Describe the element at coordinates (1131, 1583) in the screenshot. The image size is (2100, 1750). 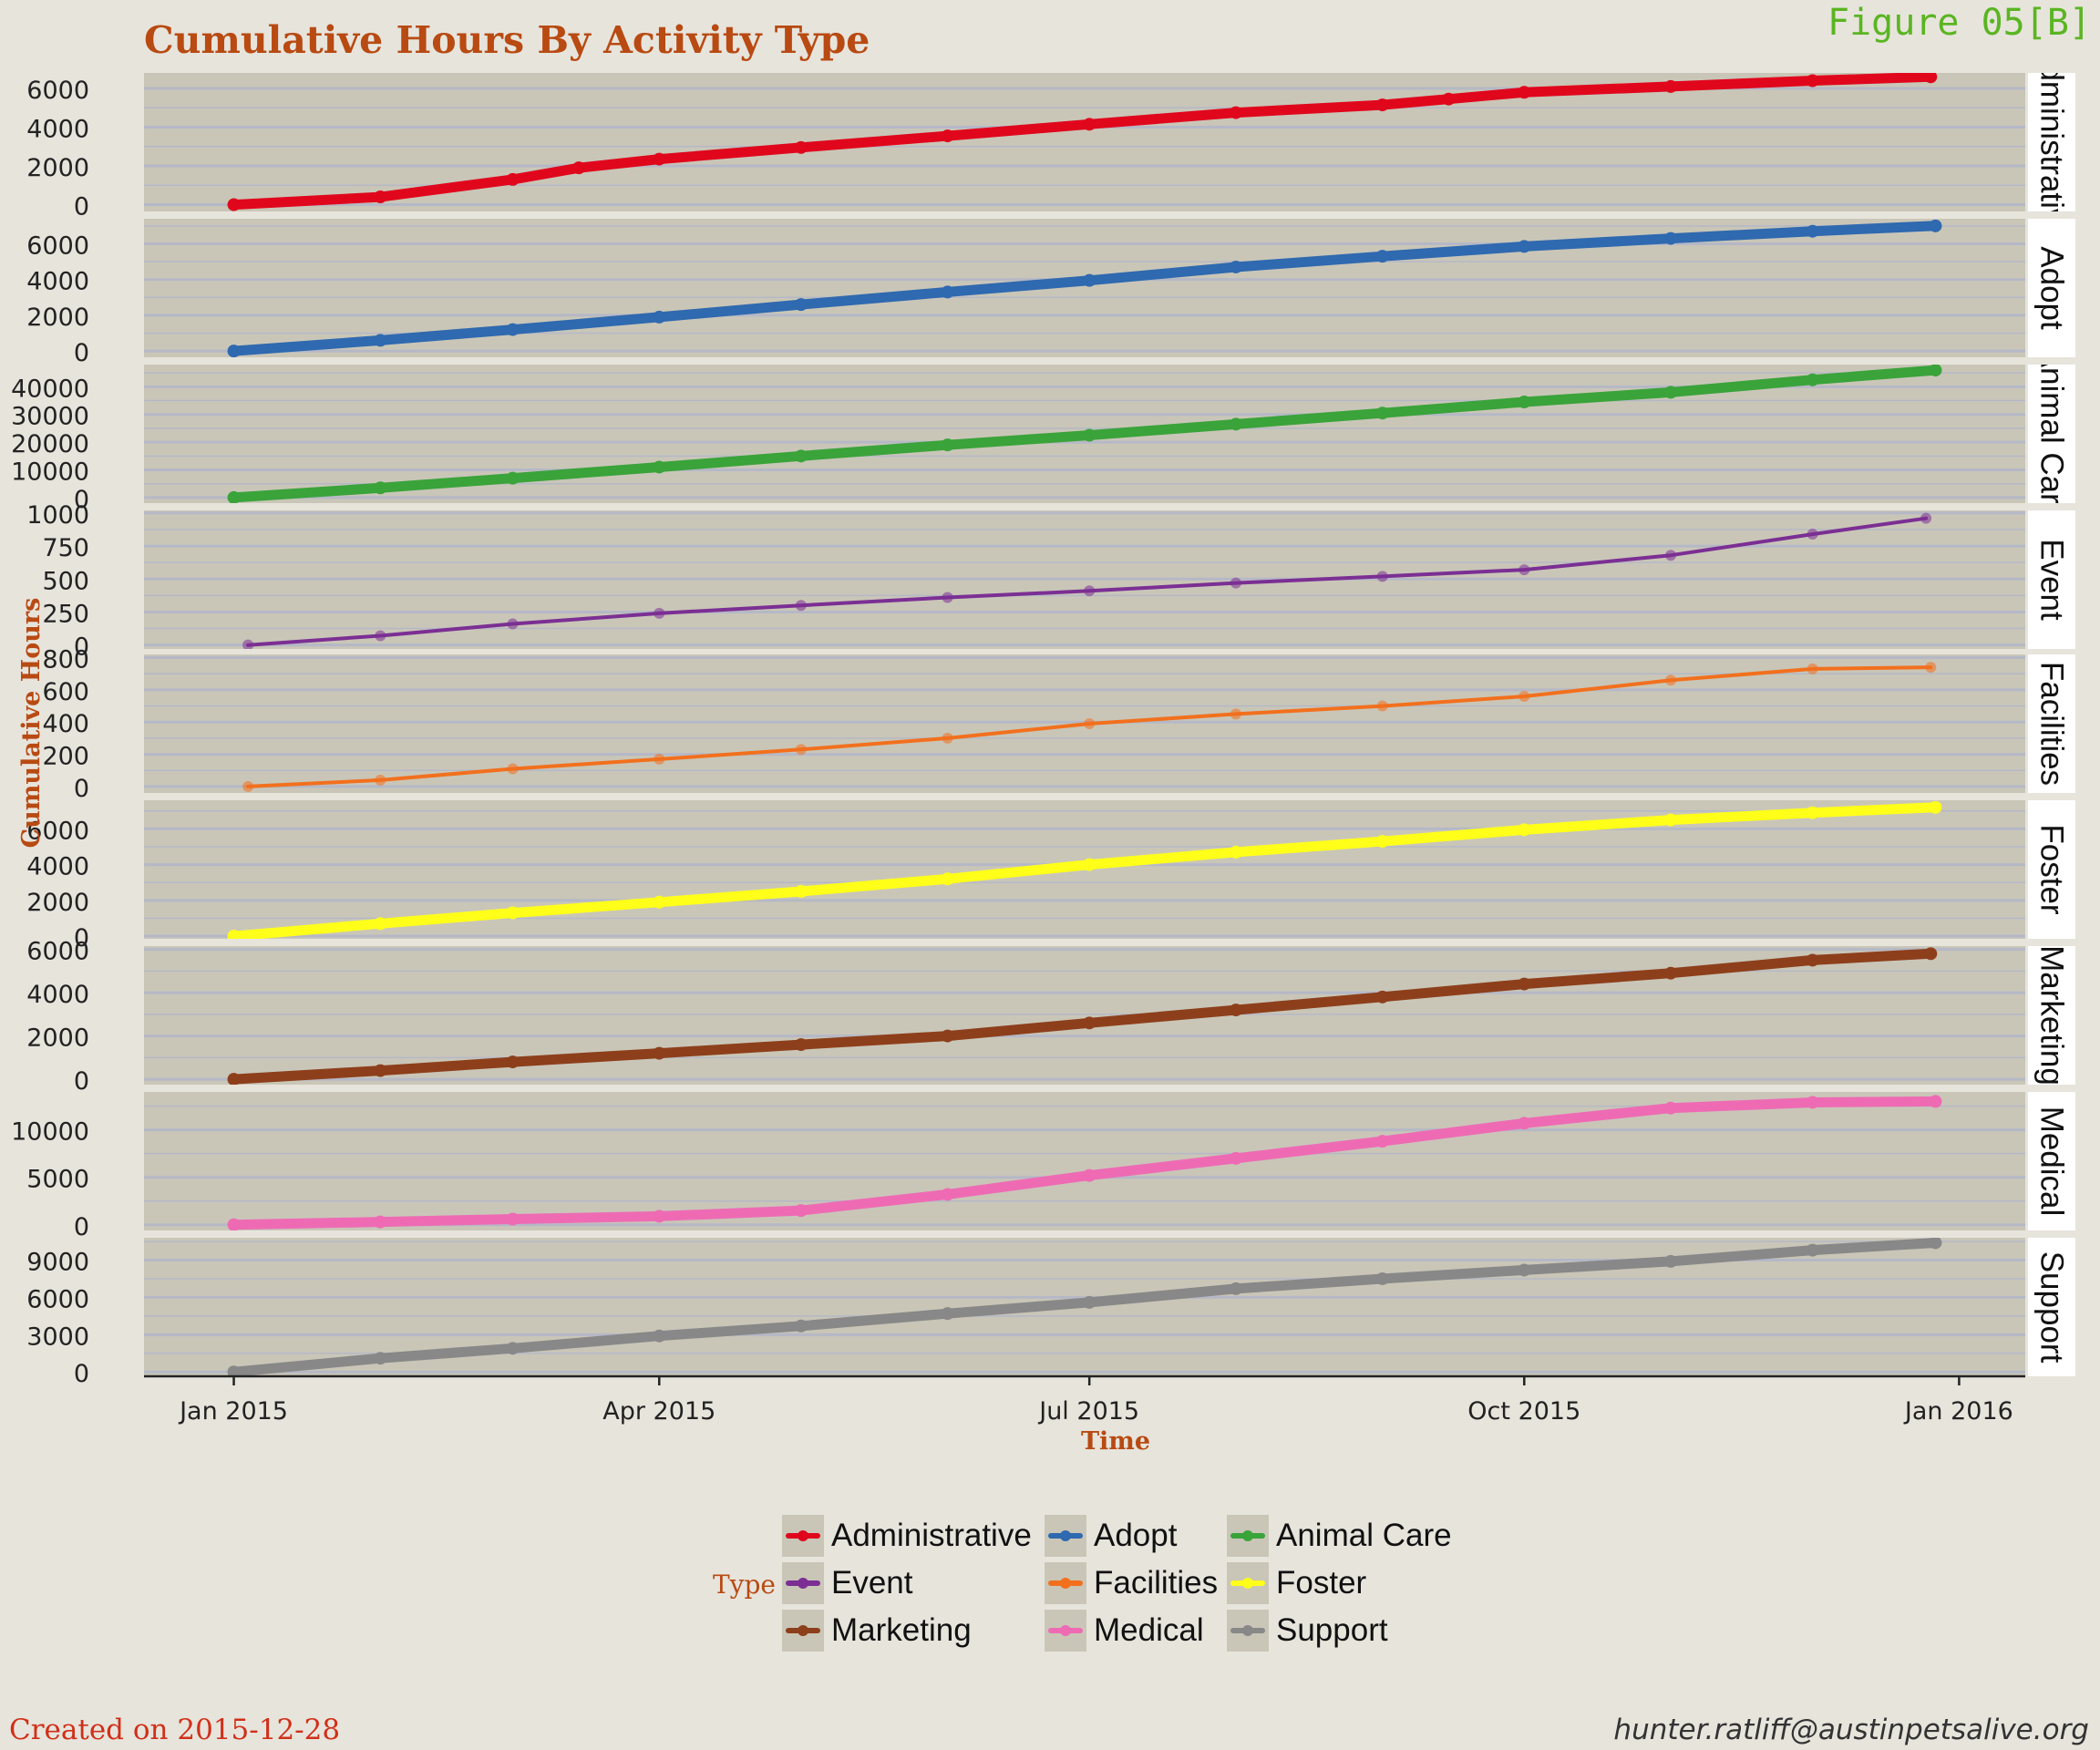
I see `legend-item-facilities: Facilities` at that location.